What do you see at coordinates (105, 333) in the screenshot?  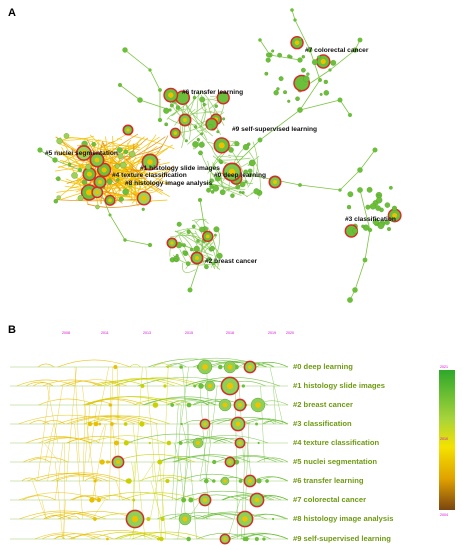 I see `year-tick: 2011` at bounding box center [105, 333].